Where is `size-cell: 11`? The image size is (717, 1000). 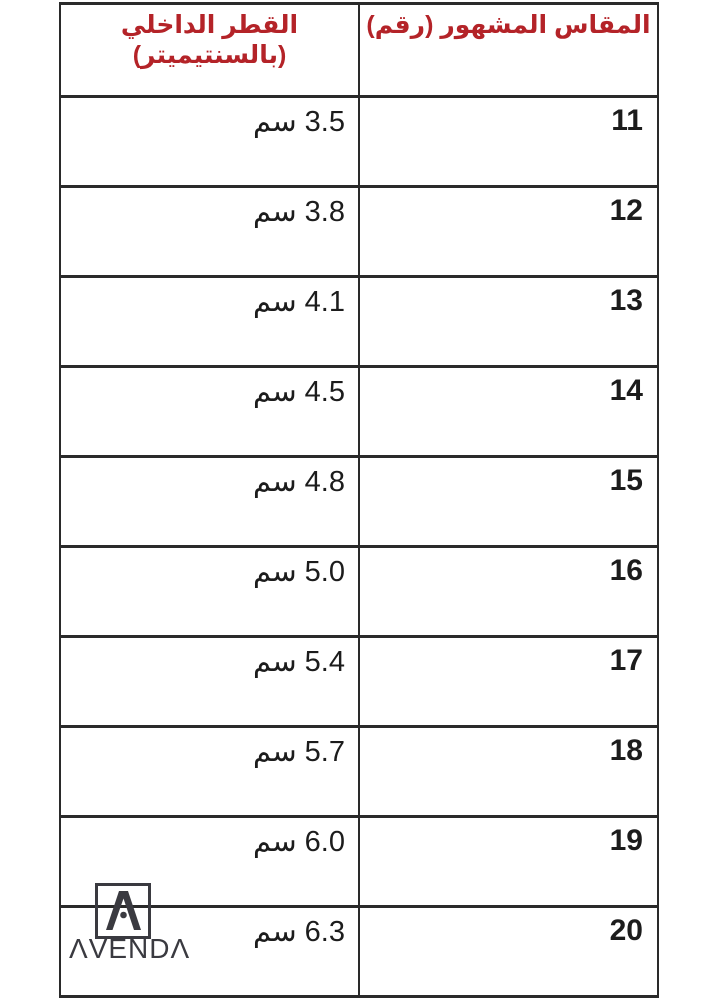 size-cell: 11 is located at coordinates (508, 141).